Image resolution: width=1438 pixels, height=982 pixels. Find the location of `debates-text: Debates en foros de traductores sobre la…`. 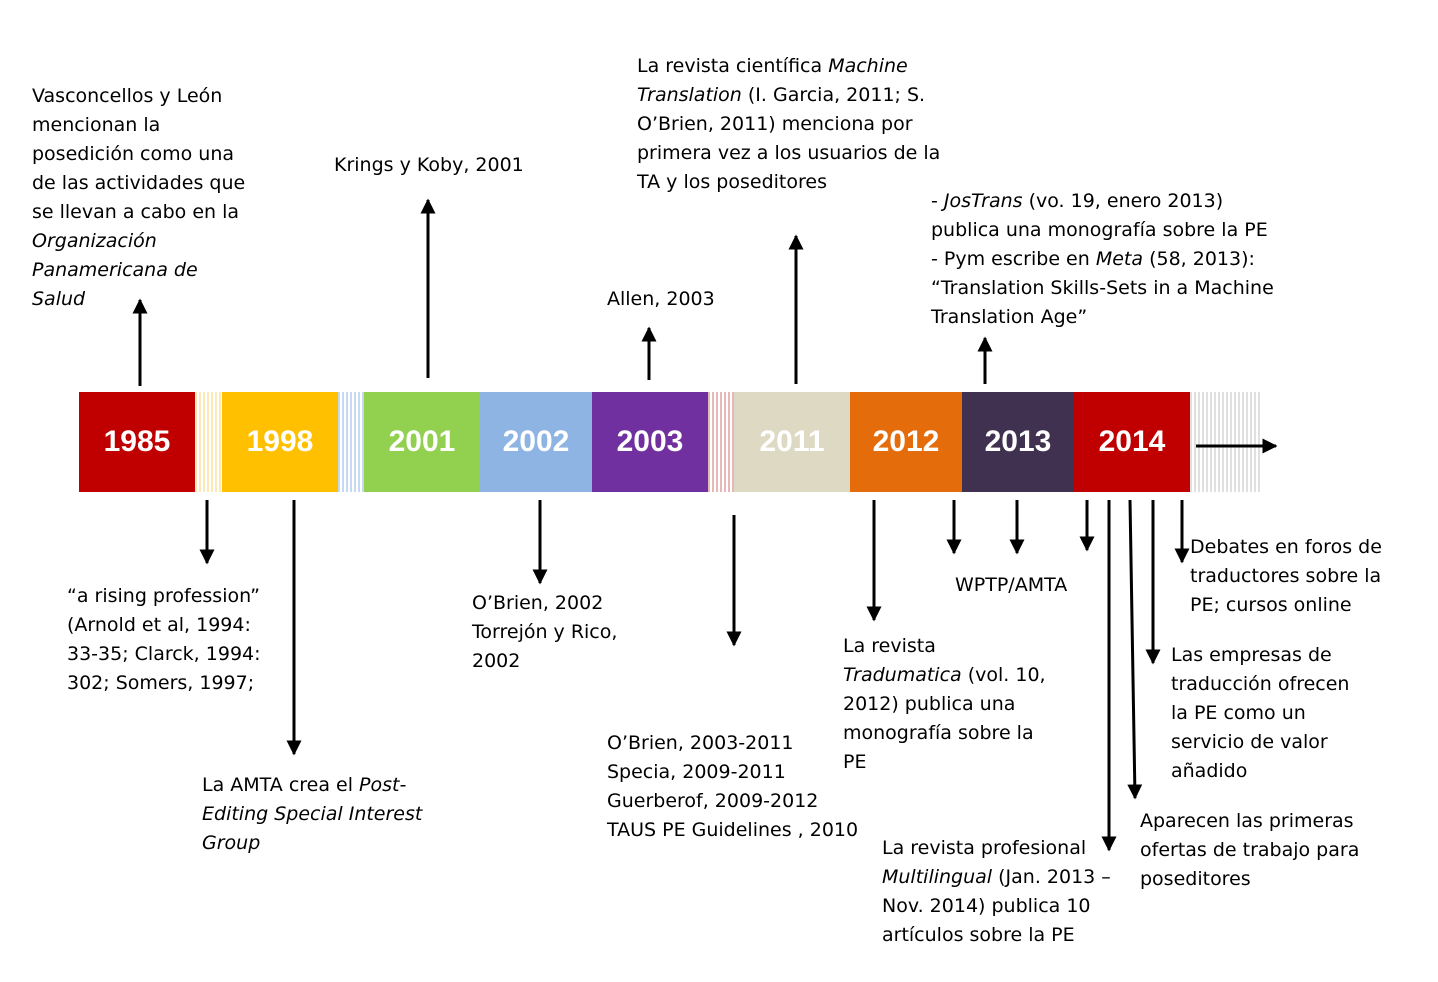

debates-text: Debates en foros de traductores sobre la… is located at coordinates (1286, 576).